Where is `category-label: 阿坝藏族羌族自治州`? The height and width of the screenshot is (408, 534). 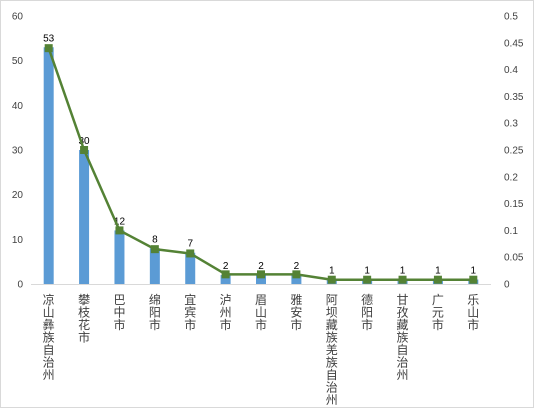 category-label: 阿坝藏族羌族自治州 is located at coordinates (332, 350).